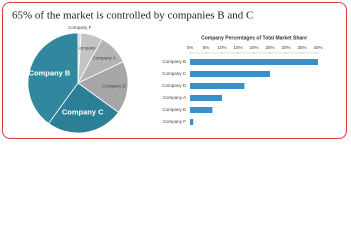 This screenshot has height=240, width=351. I want to click on x-tick-label: 15%, so click(237, 47).